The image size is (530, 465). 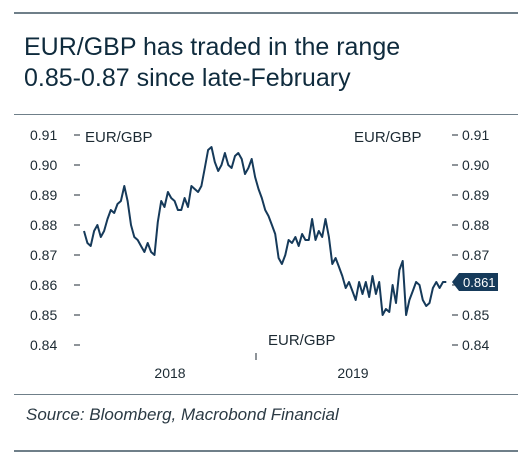 I want to click on x-tick-label: 2018, so click(x=169, y=373).